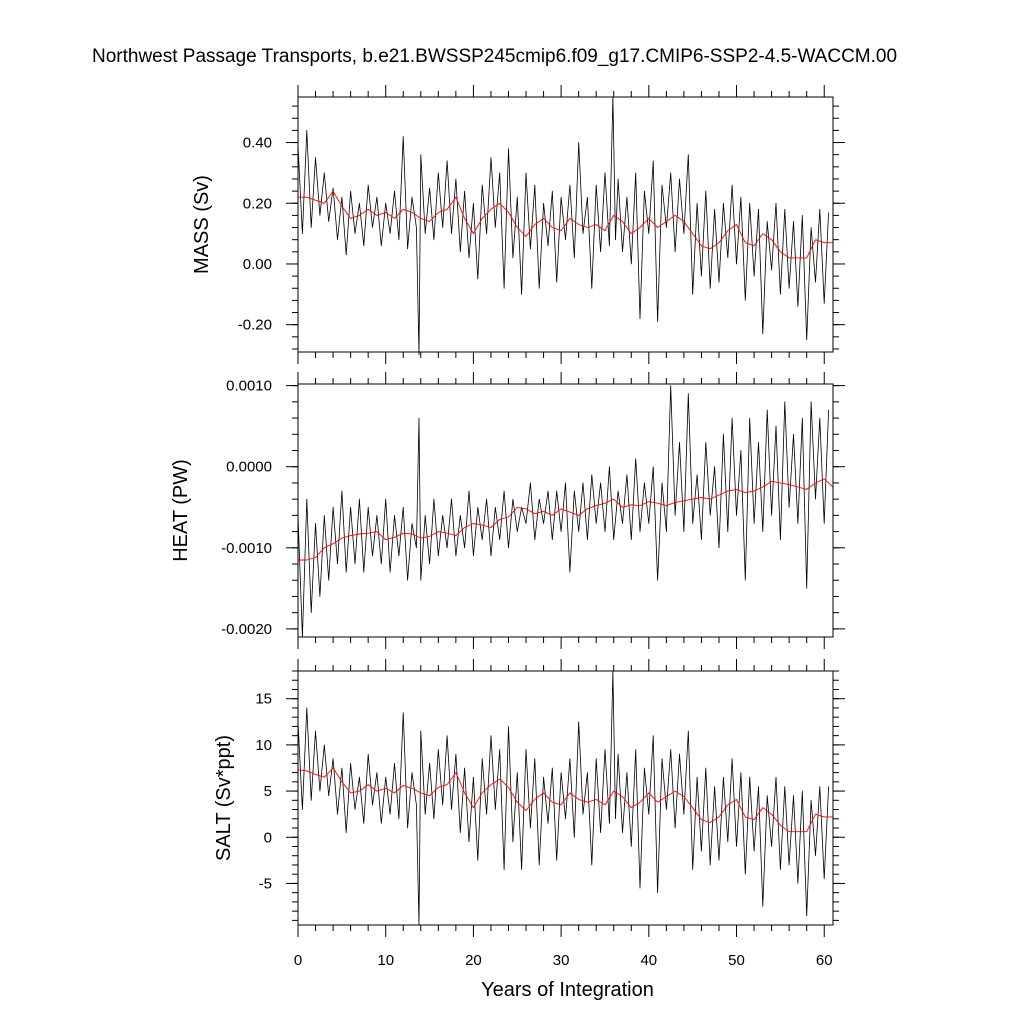 The image size is (1024, 1024). Describe the element at coordinates (257, 203) in the screenshot. I see `panel-1-y-tick-label: 0.20` at that location.